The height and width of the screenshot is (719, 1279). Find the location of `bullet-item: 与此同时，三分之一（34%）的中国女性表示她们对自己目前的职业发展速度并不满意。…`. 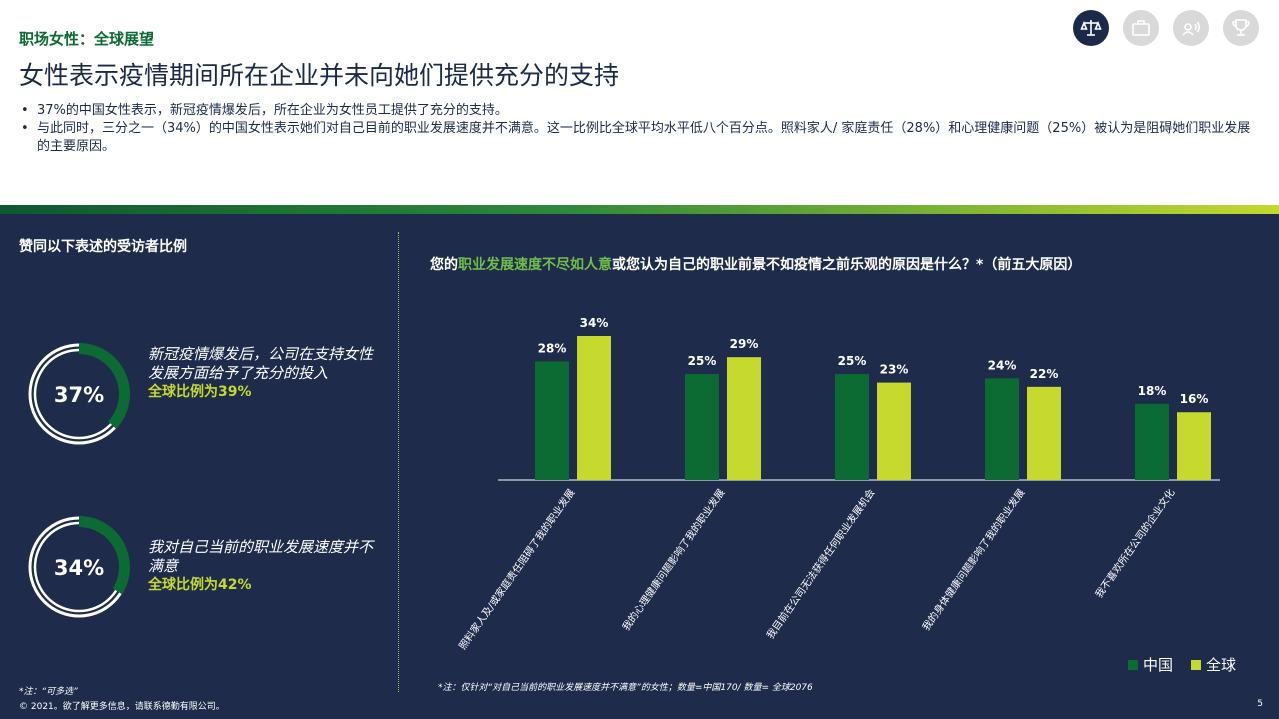

bullet-item: 与此同时，三分之一（34%）的中国女性表示她们对自己目前的职业发展速度并不满意。… is located at coordinates (639, 138).